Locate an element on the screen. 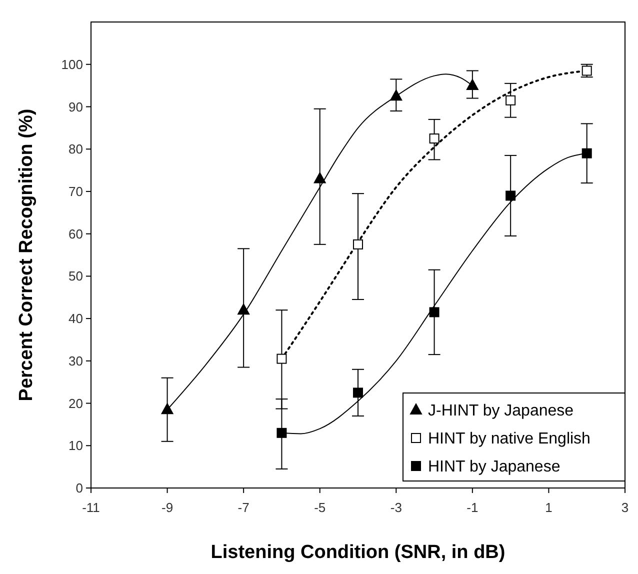 The width and height of the screenshot is (638, 574). legend-label: J-HINT by Japanese is located at coordinates (501, 411).